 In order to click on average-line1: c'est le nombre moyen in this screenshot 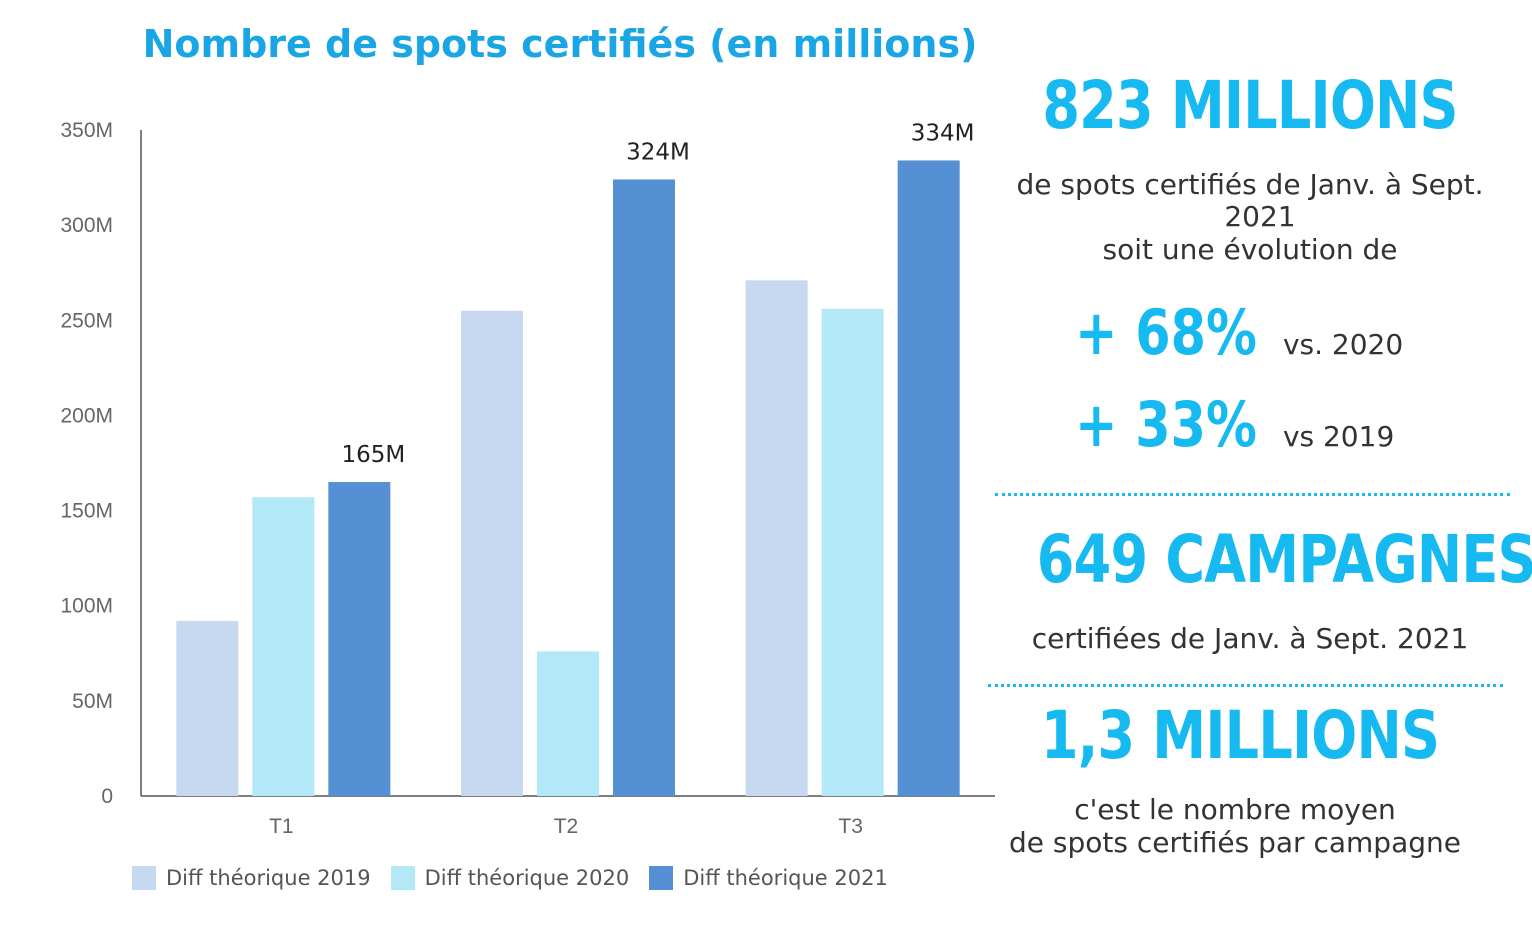, I will do `click(1235, 809)`.